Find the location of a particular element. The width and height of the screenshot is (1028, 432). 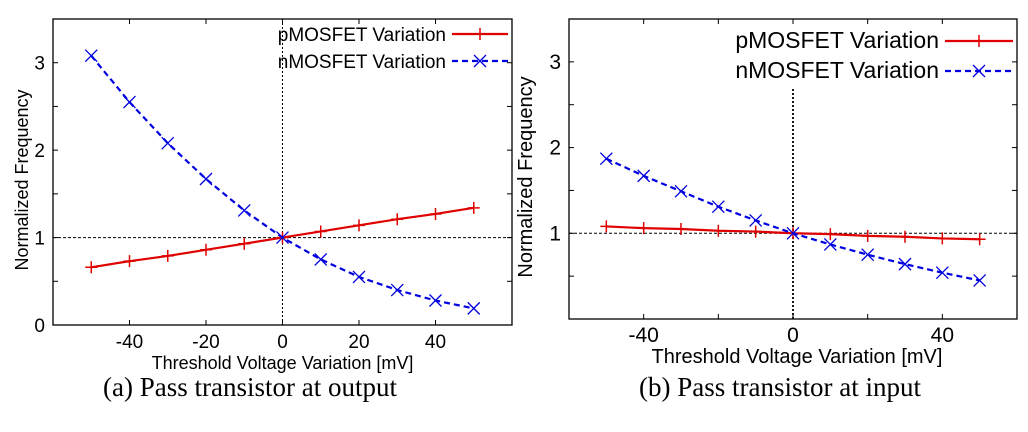

x-tick-label: -20 is located at coordinates (205, 342).